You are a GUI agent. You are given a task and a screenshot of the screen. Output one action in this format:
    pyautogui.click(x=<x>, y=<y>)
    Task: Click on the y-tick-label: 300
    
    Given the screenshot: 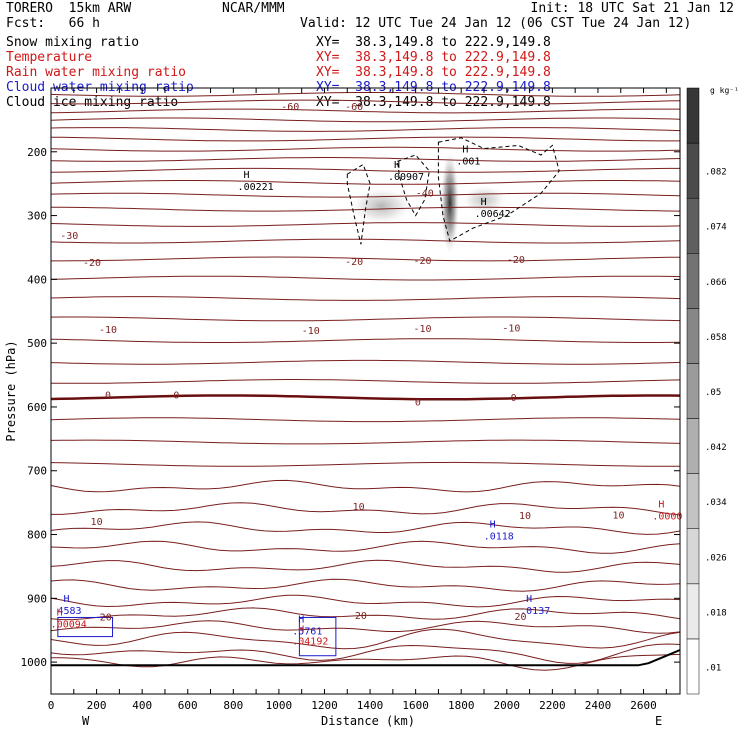 What is the action you would take?
    pyautogui.click(x=37, y=216)
    